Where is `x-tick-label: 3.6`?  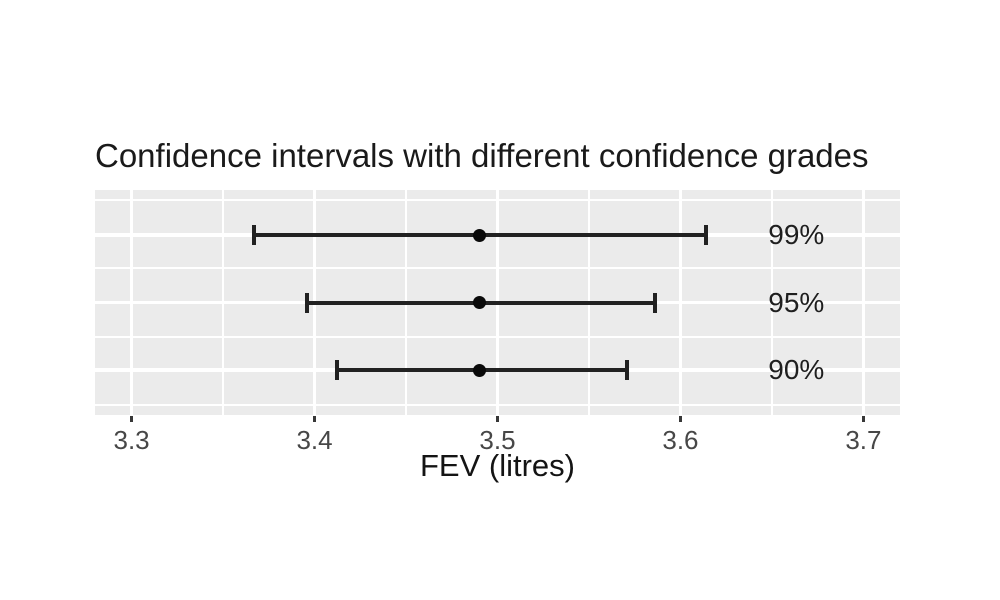
x-tick-label: 3.6 is located at coordinates (680, 440).